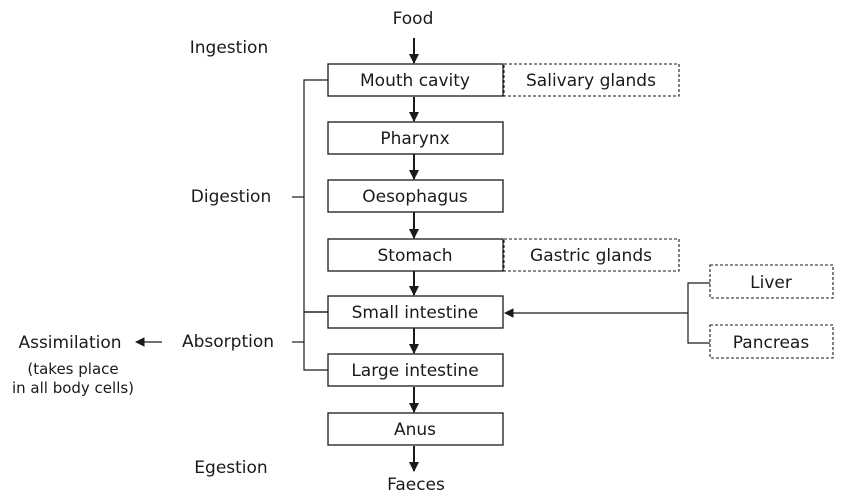  Describe the element at coordinates (698, 313) in the screenshot. I see `liver-pancreas-bracket` at that location.